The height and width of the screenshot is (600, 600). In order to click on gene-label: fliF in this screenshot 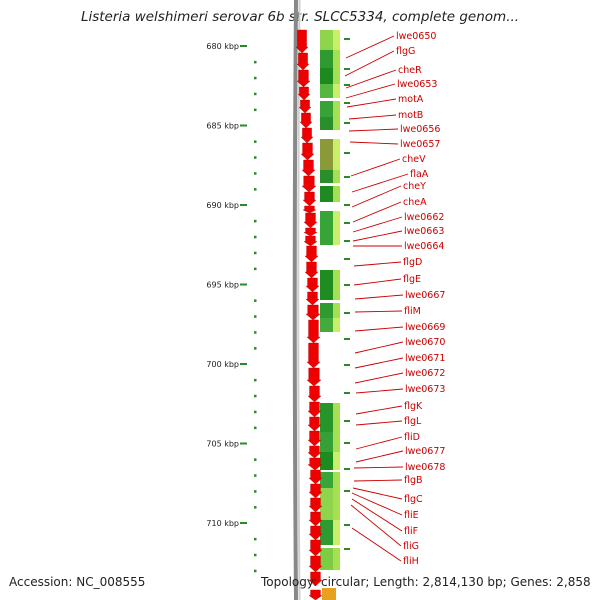, I will do `click(411, 531)`.